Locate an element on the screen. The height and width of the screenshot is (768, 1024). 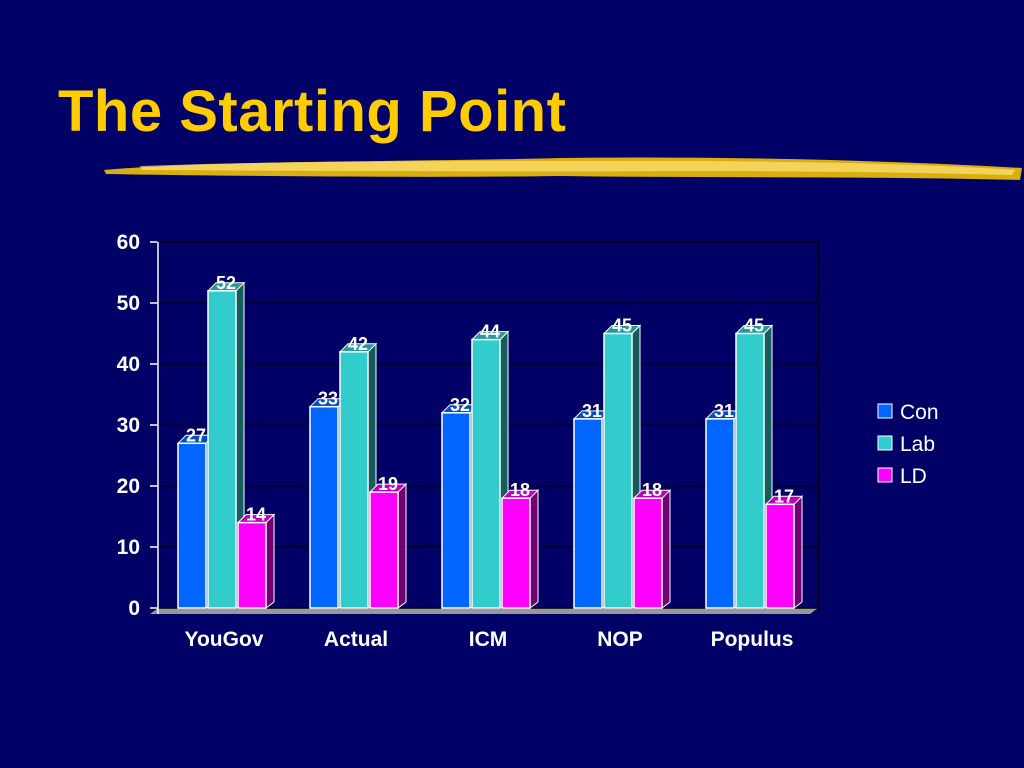
bar-ld-actual: 19 is located at coordinates (388, 541).